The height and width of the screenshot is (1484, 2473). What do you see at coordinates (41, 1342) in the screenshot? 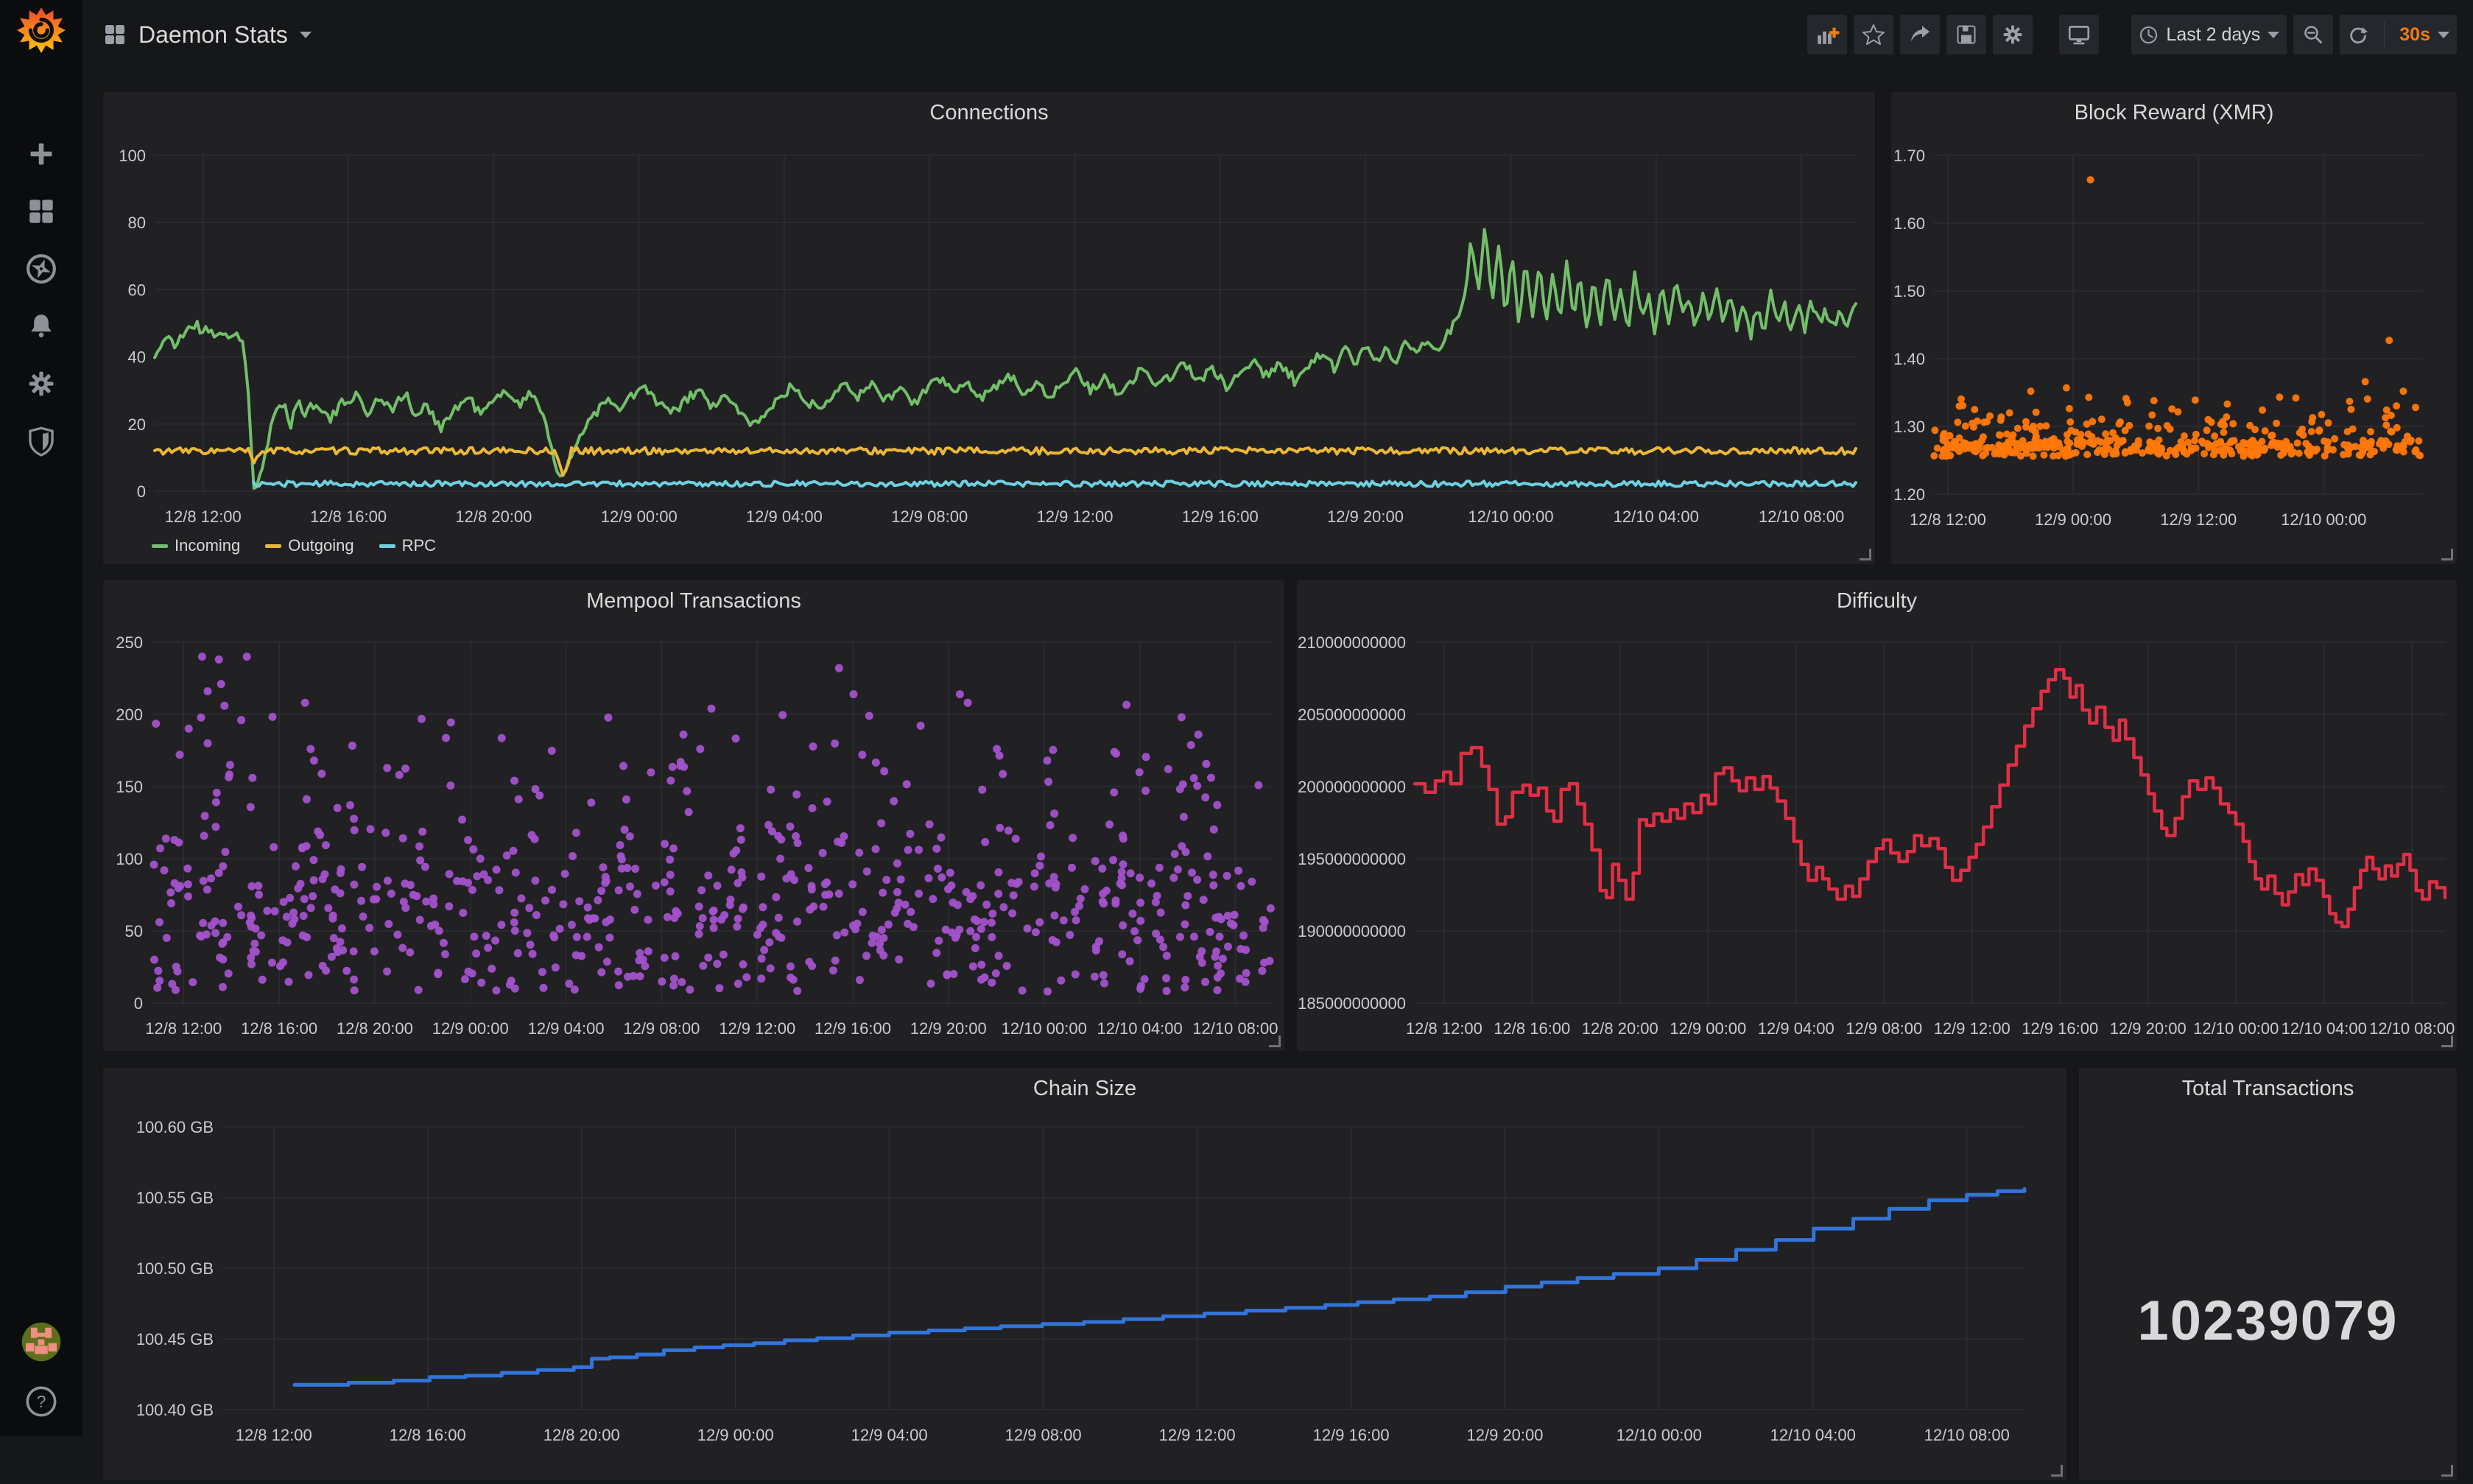
I see `user-avatar` at bounding box center [41, 1342].